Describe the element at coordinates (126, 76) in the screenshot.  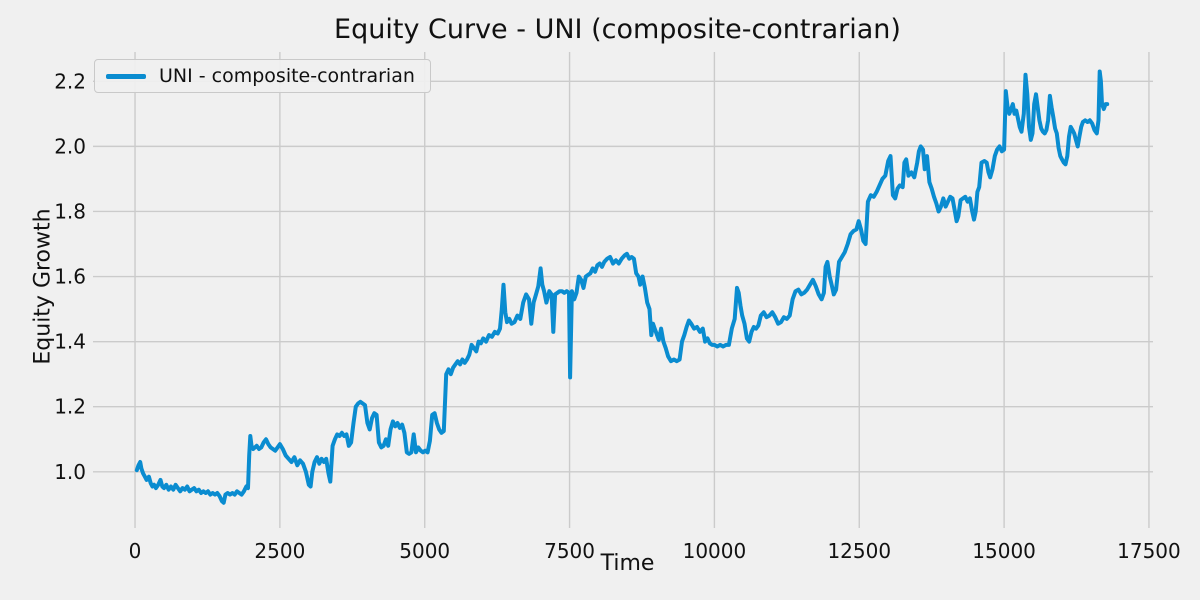
I see `legend-line-swatch-icon` at that location.